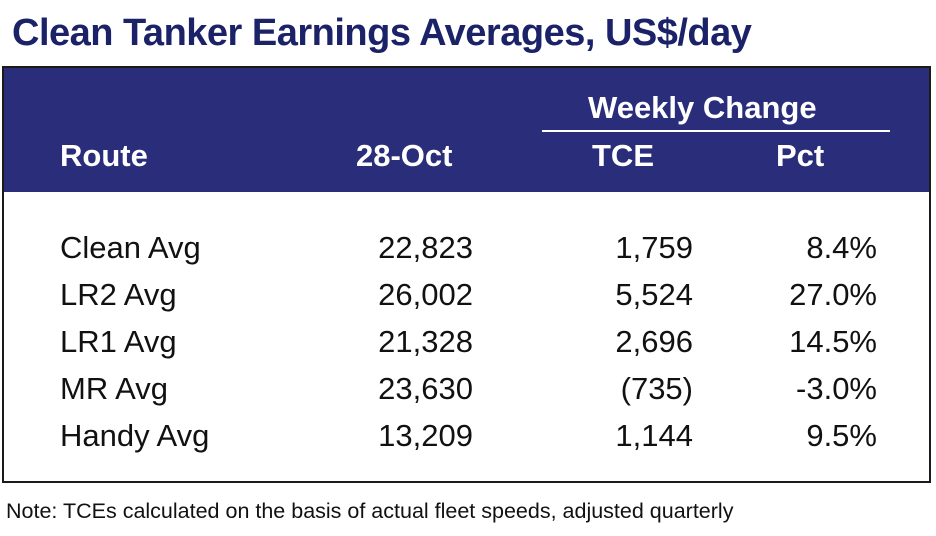  I want to click on tce-column-header: TCE, so click(623, 155).